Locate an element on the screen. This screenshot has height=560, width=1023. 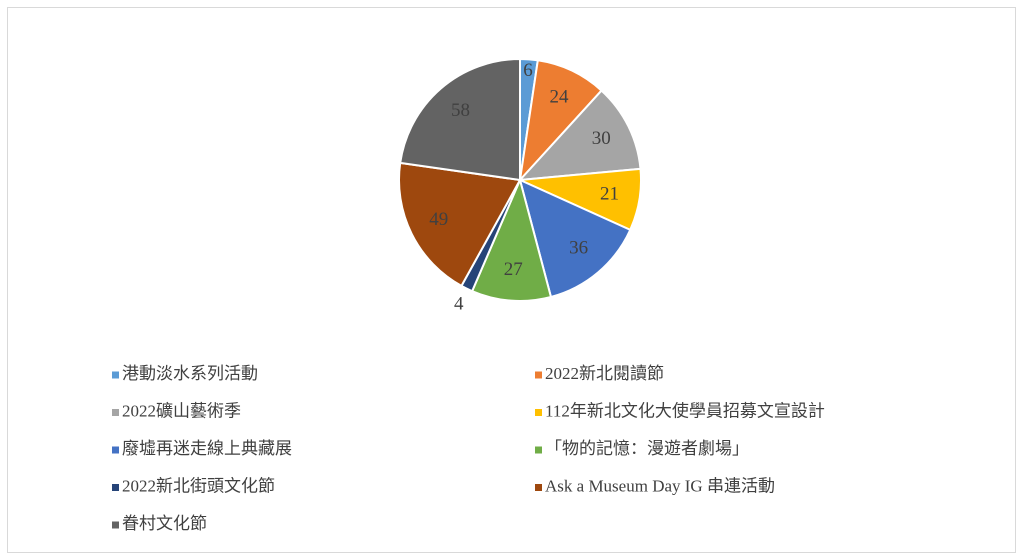
data-label: 21 is located at coordinates (609, 193).